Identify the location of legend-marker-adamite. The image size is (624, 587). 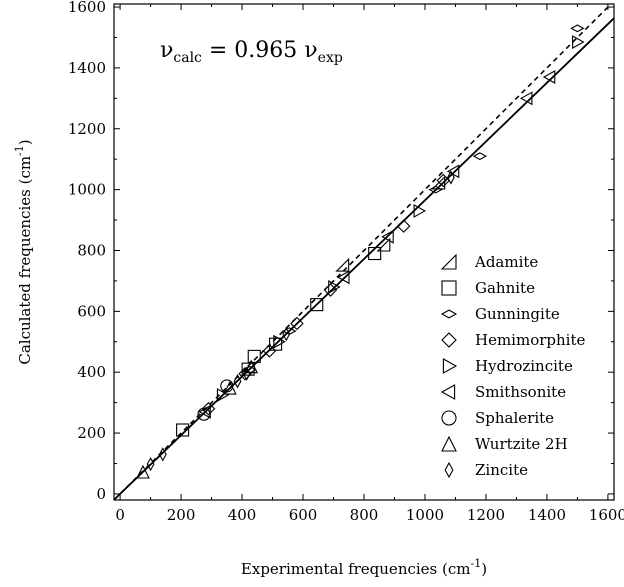
(448, 261).